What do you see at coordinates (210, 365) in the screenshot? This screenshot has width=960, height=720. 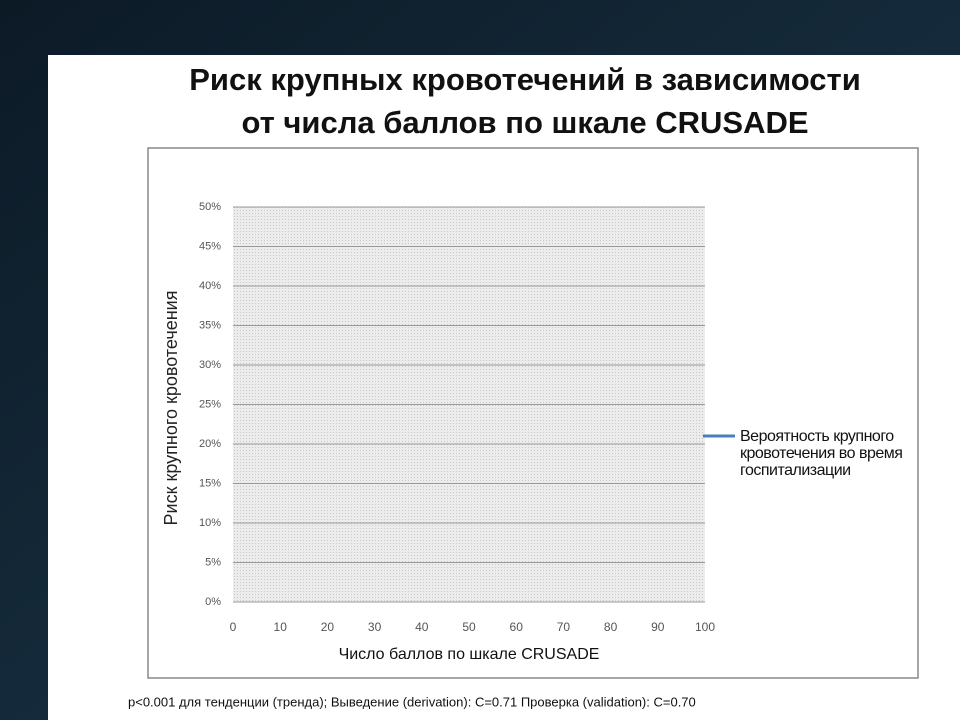 I see `y-tick-label: 30%` at bounding box center [210, 365].